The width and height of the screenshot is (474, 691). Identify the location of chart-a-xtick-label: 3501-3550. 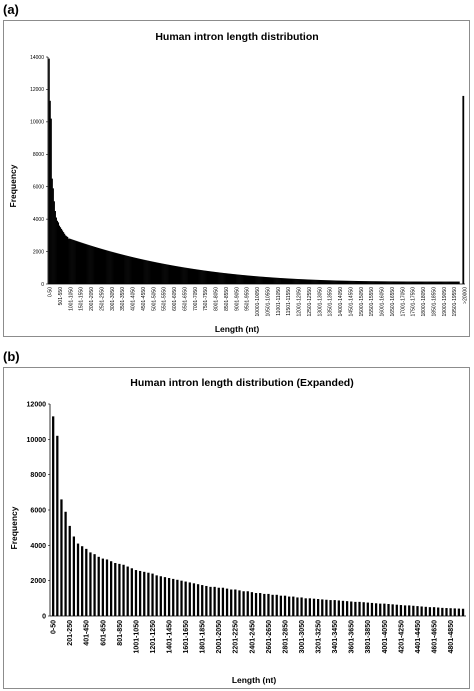
(123, 299).